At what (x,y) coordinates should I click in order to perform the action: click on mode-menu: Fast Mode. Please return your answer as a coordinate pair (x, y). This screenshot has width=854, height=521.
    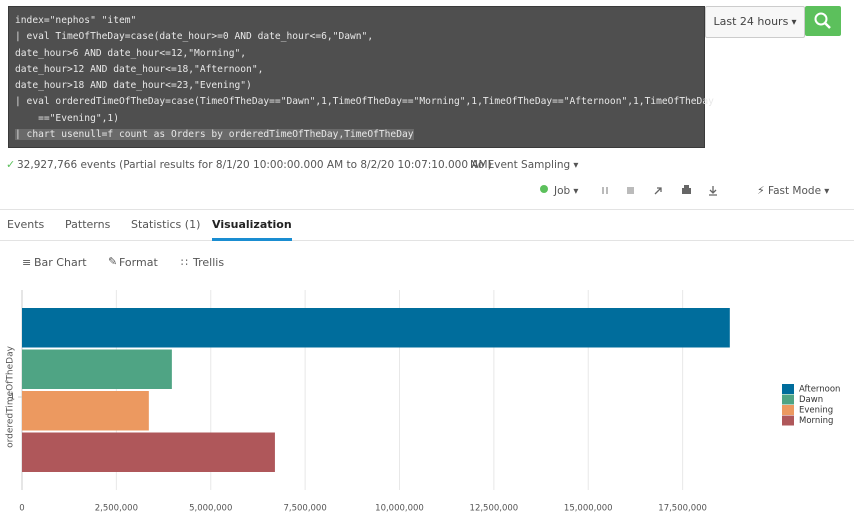
    Looking at the image, I should click on (798, 191).